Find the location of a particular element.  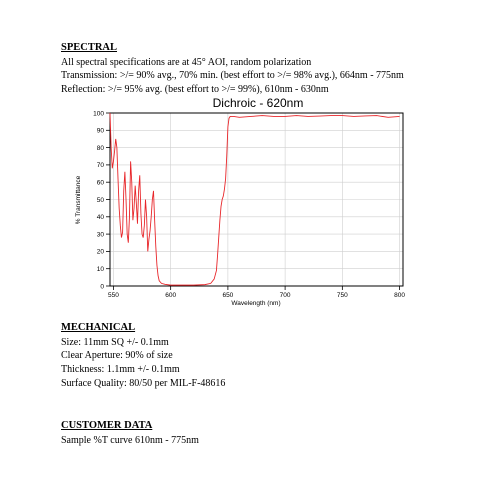

y-tick-label: 10 is located at coordinates (101, 269).